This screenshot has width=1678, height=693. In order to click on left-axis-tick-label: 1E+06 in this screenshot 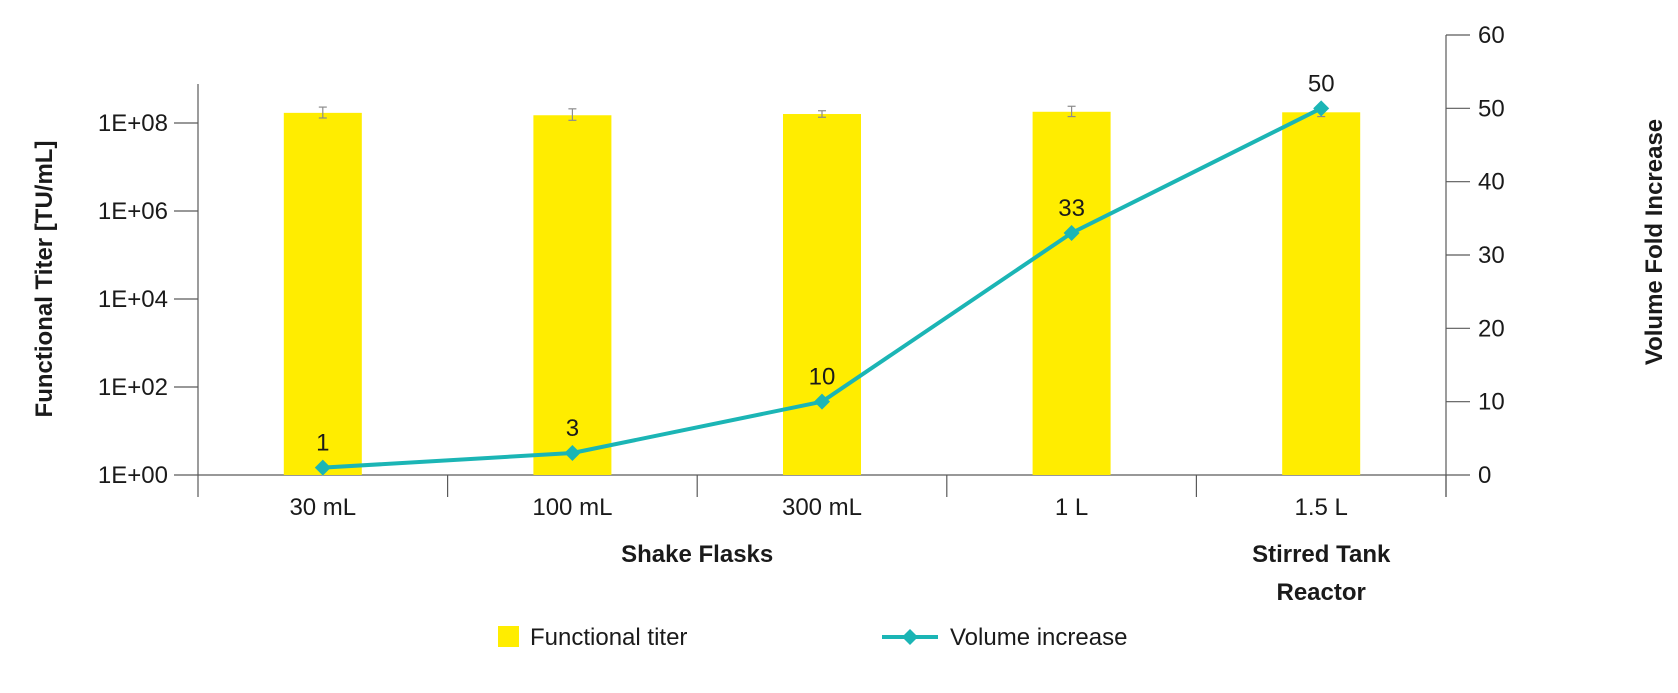, I will do `click(133, 211)`.